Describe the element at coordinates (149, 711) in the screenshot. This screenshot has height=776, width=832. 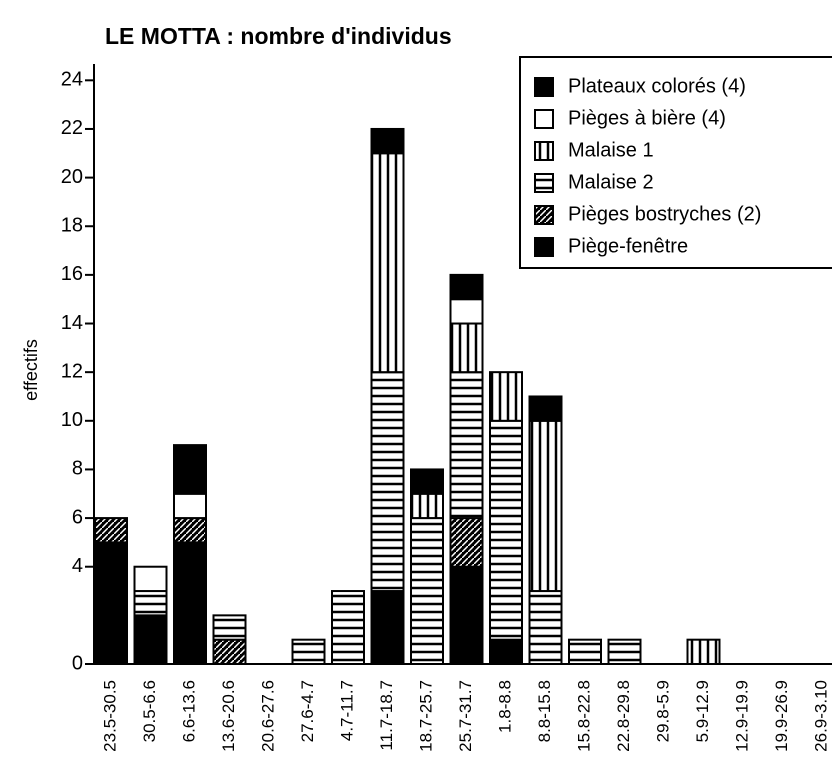
I see `x-tick-label: 30.5-6.6` at that location.